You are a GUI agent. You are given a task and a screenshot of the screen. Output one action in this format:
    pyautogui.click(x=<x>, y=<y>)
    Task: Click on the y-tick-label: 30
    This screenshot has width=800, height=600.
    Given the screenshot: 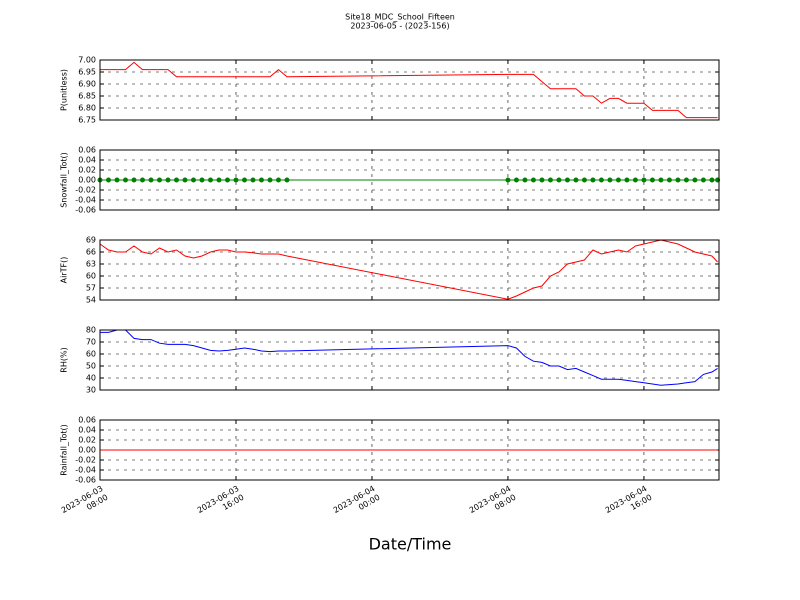 What is the action you would take?
    pyautogui.click(x=91, y=390)
    